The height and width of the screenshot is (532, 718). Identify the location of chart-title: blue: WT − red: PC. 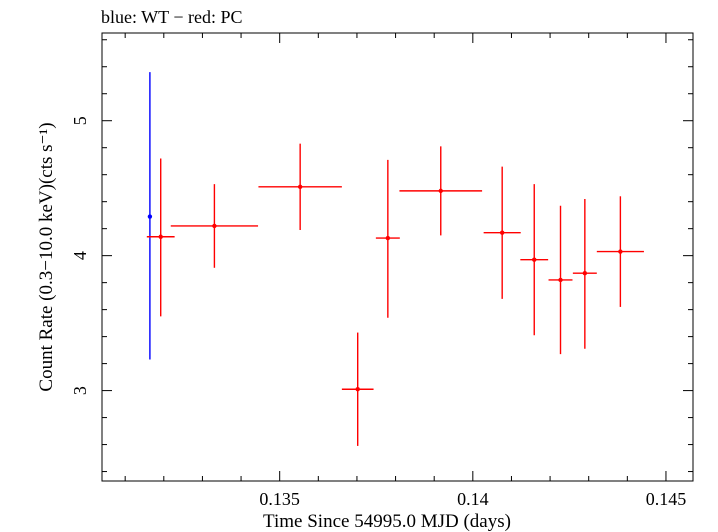
(171, 17).